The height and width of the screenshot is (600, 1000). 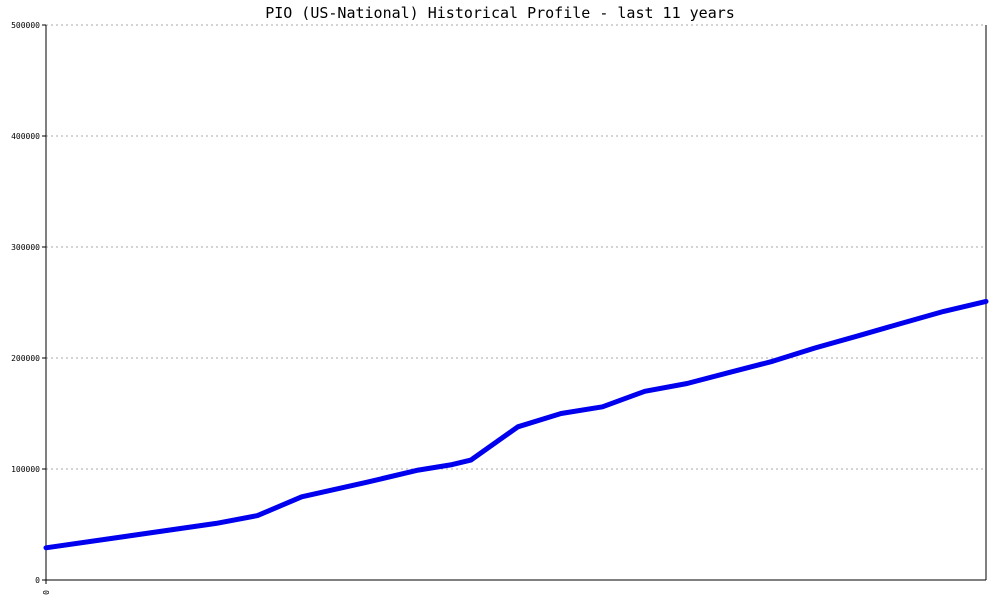 I want to click on y-tick-label: 200000, so click(x=25, y=358).